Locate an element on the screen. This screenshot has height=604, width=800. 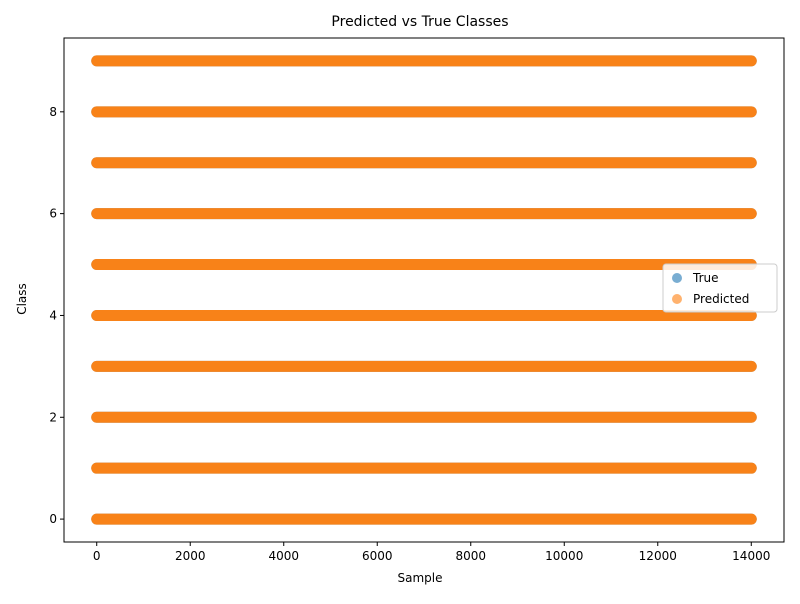
legend-box is located at coordinates (720, 288).